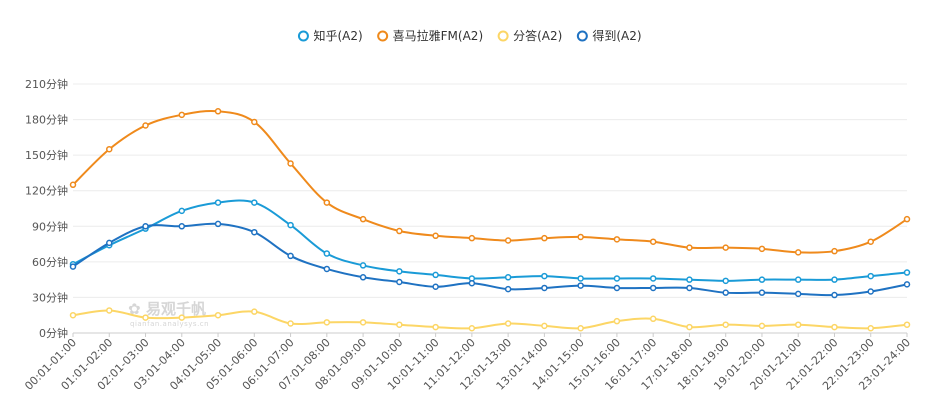  I want to click on watermark-icon: ✿, so click(134, 309).